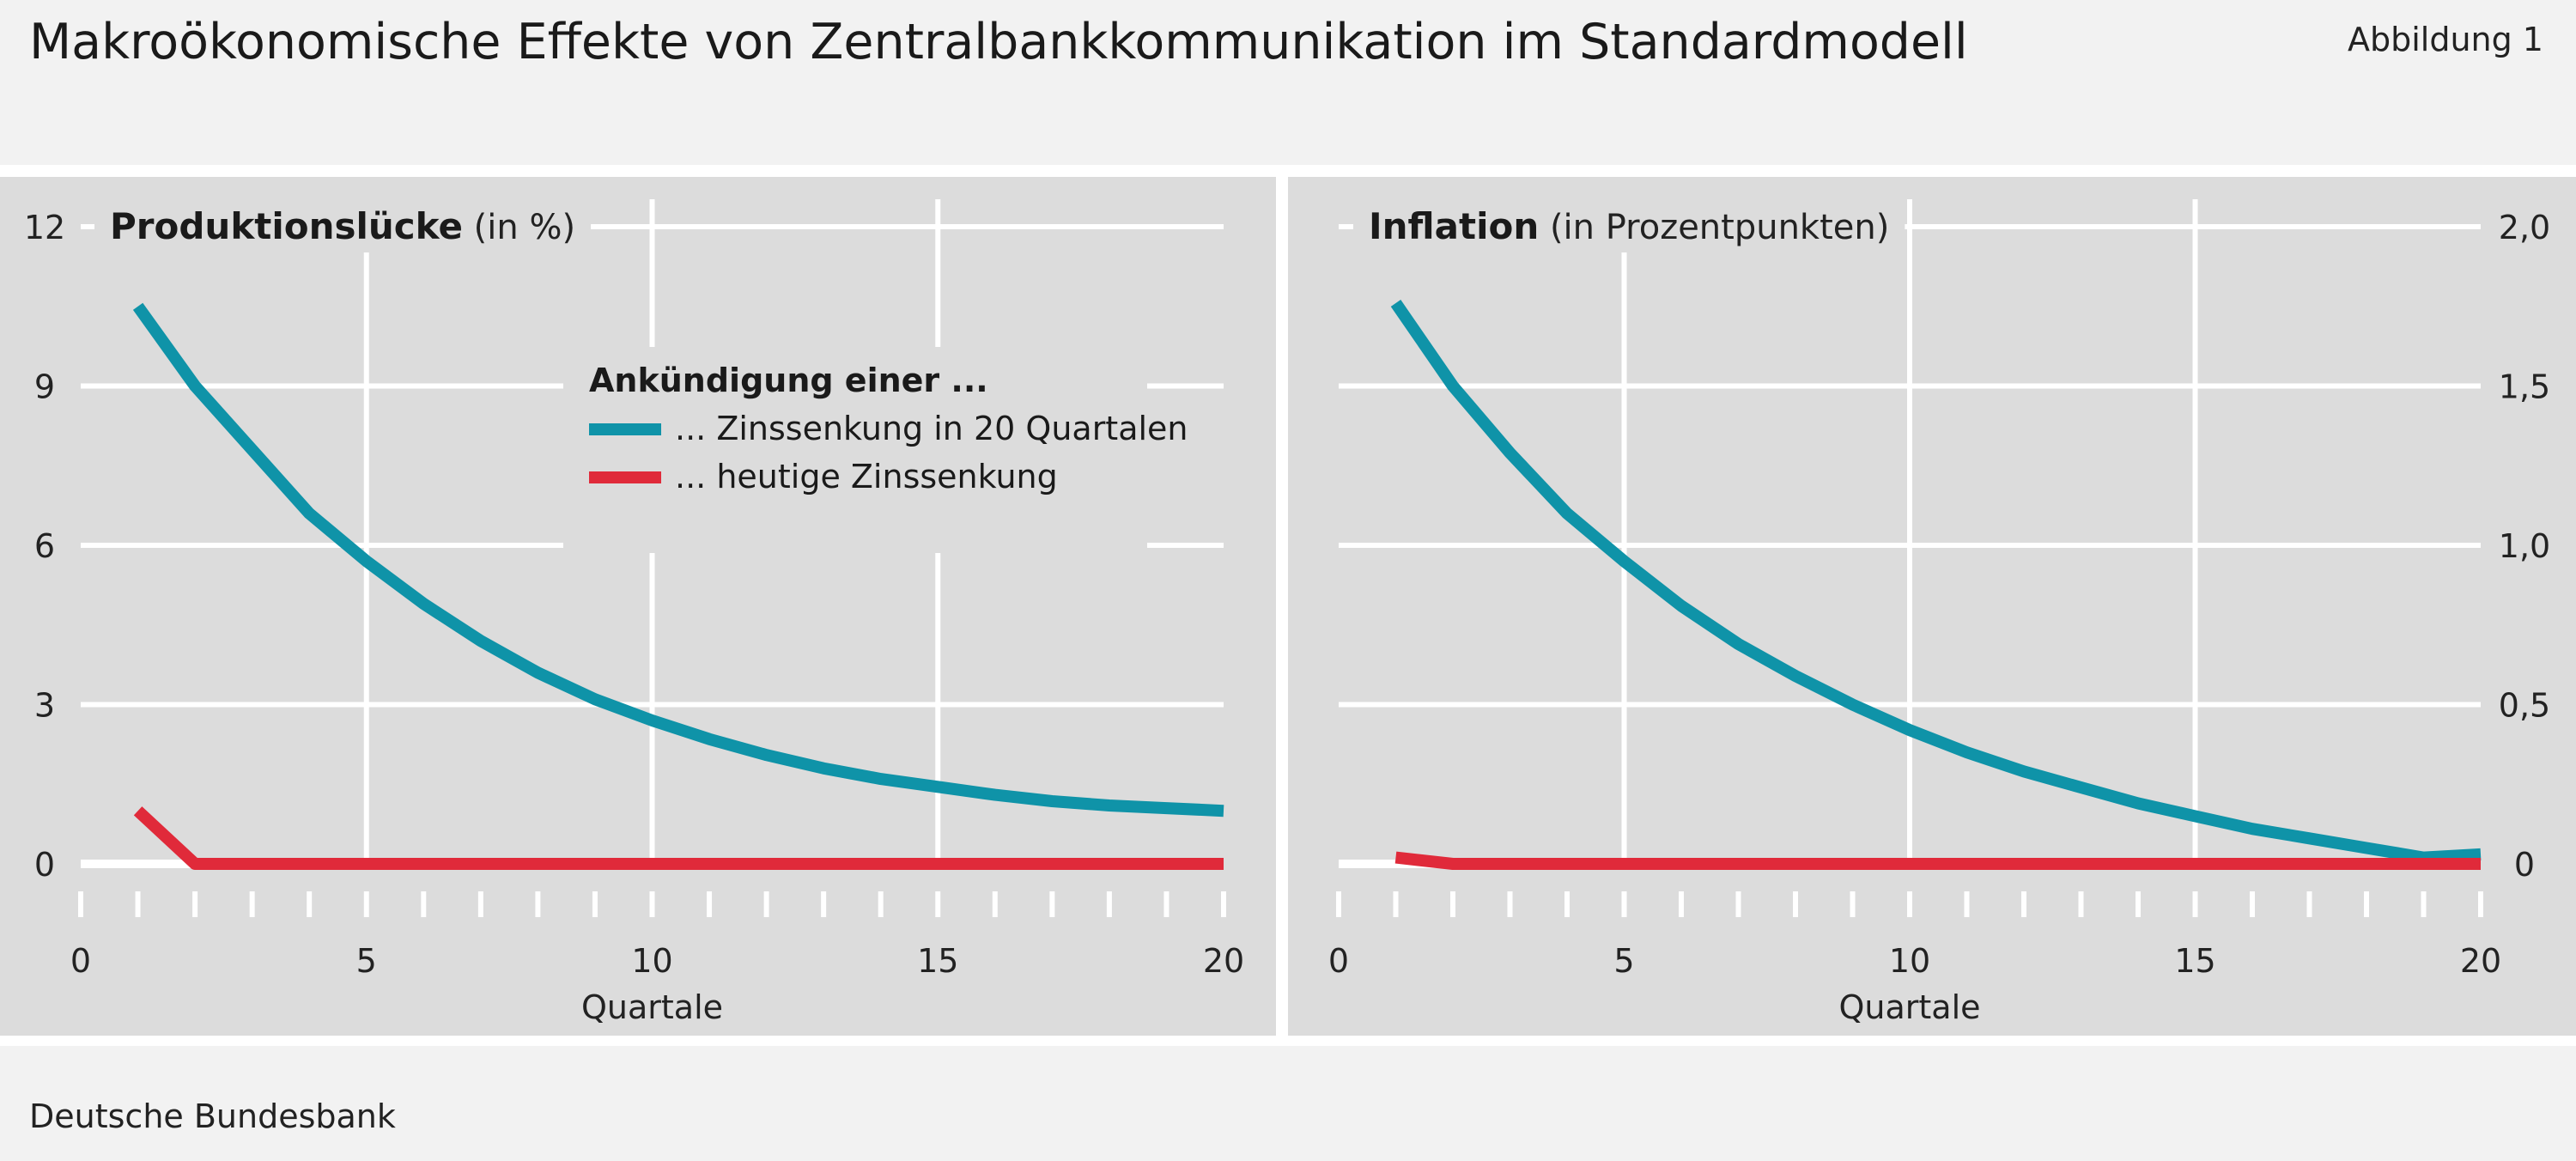 The width and height of the screenshot is (2576, 1161). Describe the element at coordinates (2524, 546) in the screenshot. I see `panel-2-ytick-label-2: 1,0` at that location.